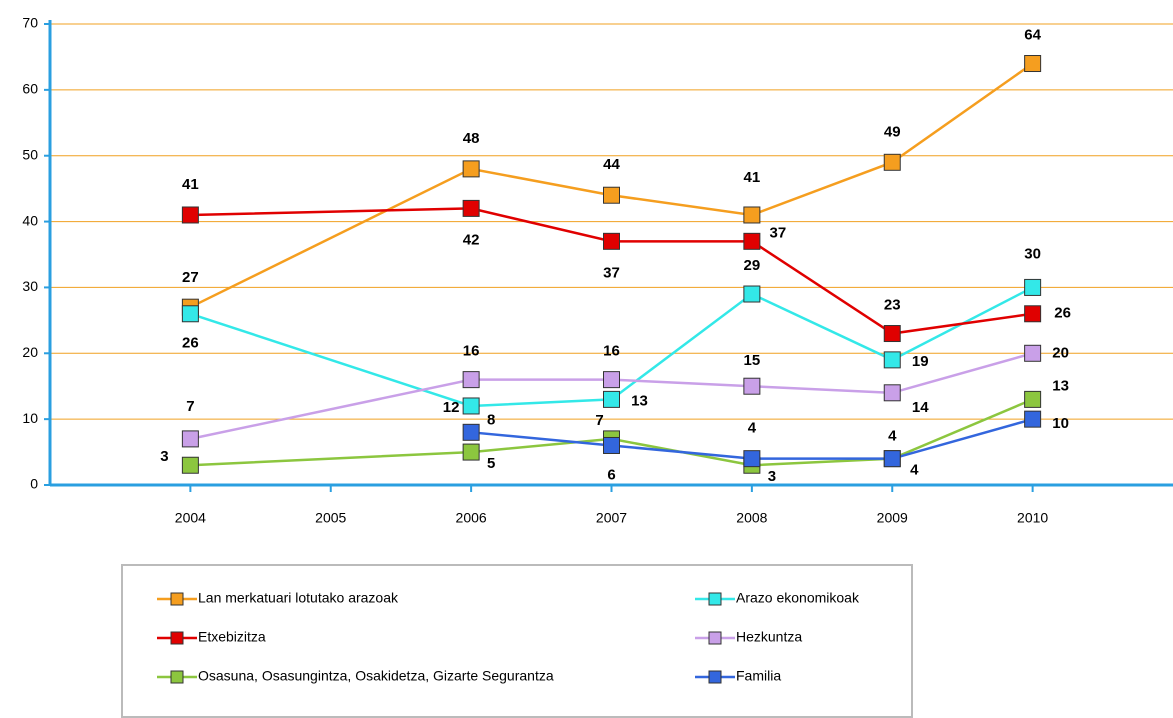 The width and height of the screenshot is (1173, 718). I want to click on data-label: 29, so click(752, 265).